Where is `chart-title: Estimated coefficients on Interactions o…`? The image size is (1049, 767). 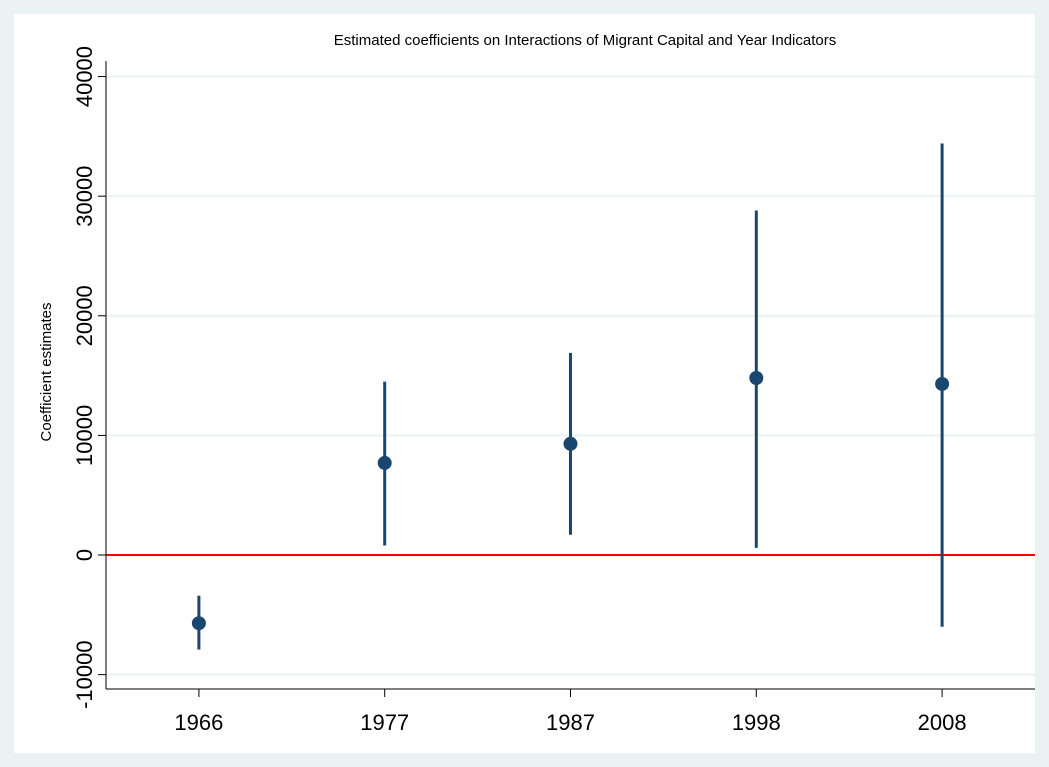
chart-title: Estimated coefficients on Interactions o… is located at coordinates (585, 40).